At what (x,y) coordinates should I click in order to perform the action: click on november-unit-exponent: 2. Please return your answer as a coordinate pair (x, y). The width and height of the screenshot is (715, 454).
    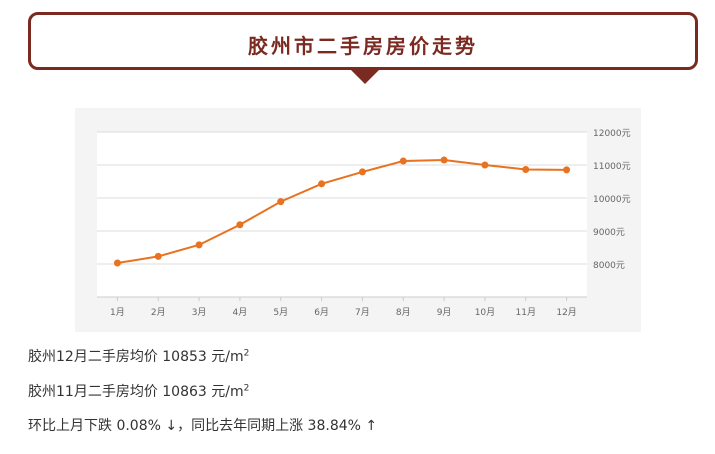
    Looking at the image, I should click on (246, 388).